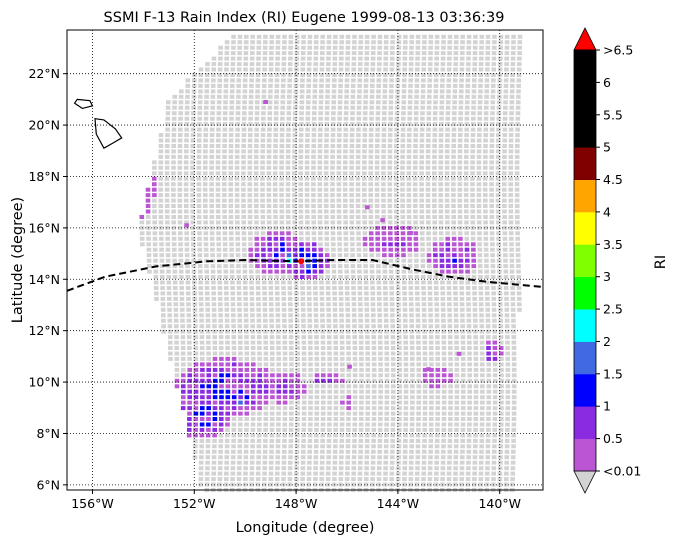 The width and height of the screenshot is (677, 545). What do you see at coordinates (613, 373) in the screenshot?
I see `colorbar-tick-label: 1.5` at bounding box center [613, 373].